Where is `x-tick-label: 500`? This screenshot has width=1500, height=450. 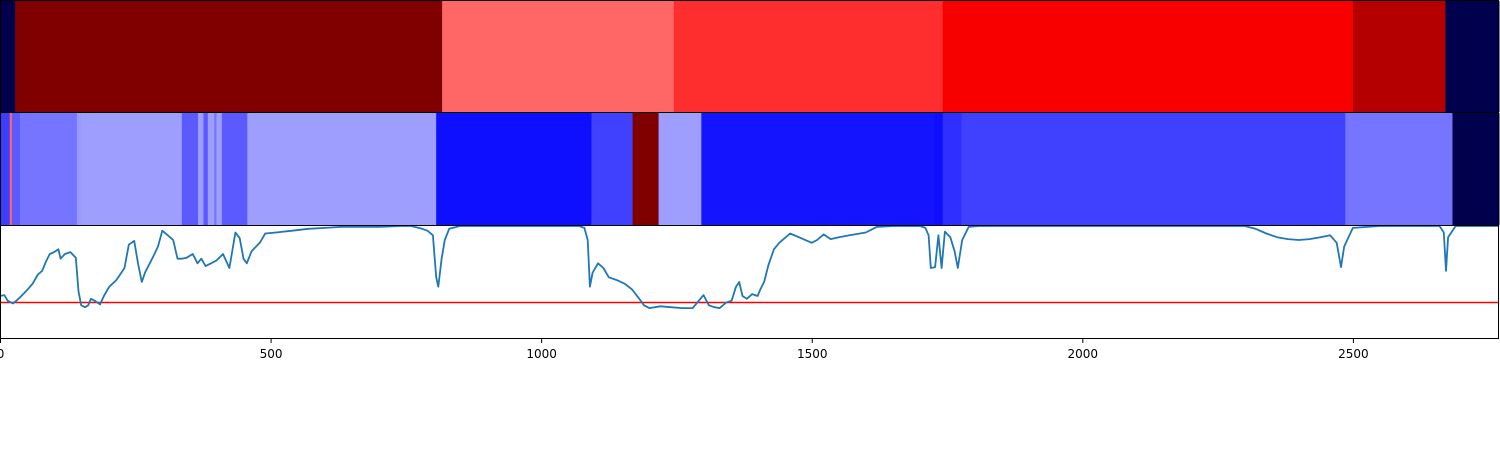
x-tick-label: 500 is located at coordinates (271, 354).